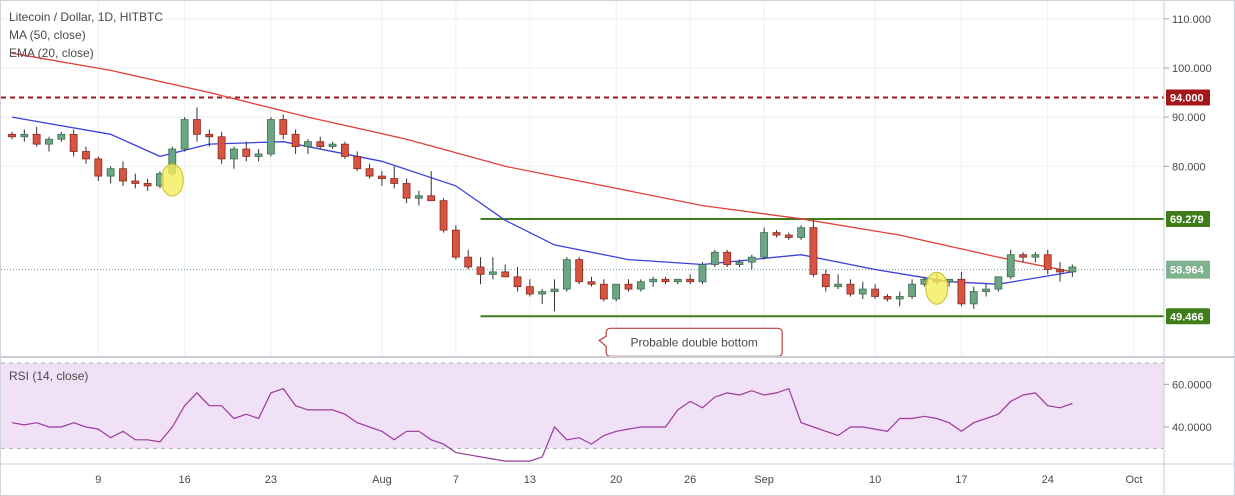 Image resolution: width=1235 pixels, height=496 pixels. I want to click on rsi-tick-label: 60.0000, so click(1192, 385).